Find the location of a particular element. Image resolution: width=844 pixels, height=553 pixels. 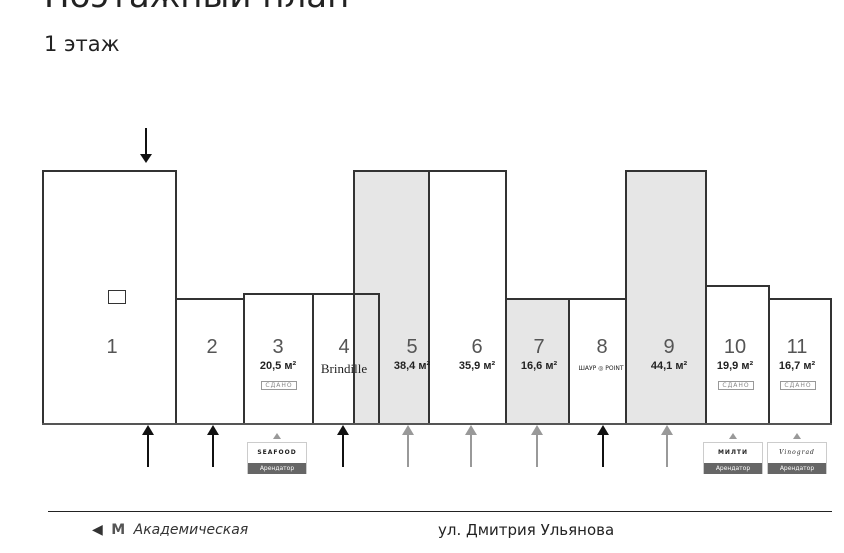

metro-station: ◀ M Академическая is located at coordinates (170, 530).